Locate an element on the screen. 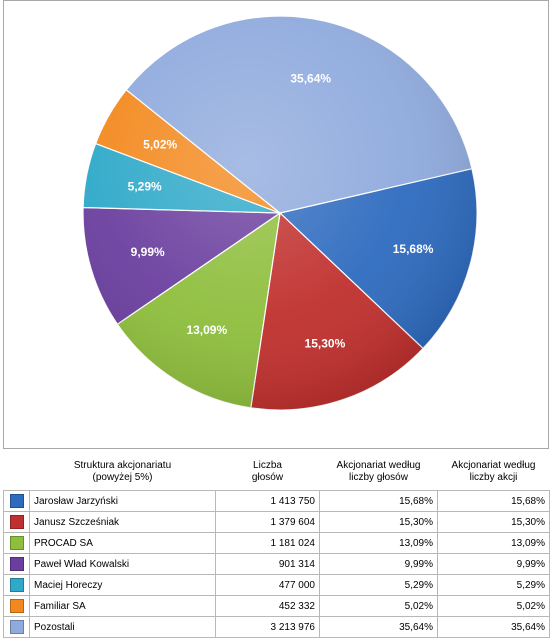 This screenshot has width=552, height=638. header-structure-line1: Struktura akcjonariatu is located at coordinates (122, 465).